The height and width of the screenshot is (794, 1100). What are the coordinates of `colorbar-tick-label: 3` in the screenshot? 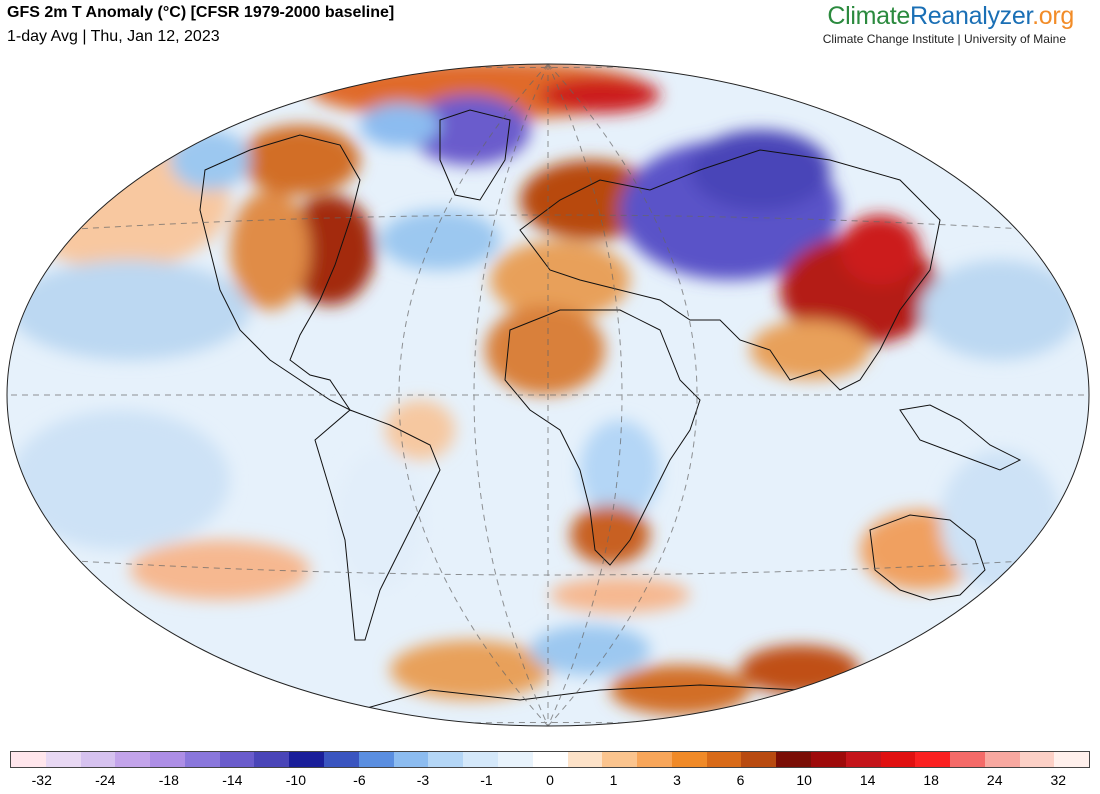 It's located at (677, 780).